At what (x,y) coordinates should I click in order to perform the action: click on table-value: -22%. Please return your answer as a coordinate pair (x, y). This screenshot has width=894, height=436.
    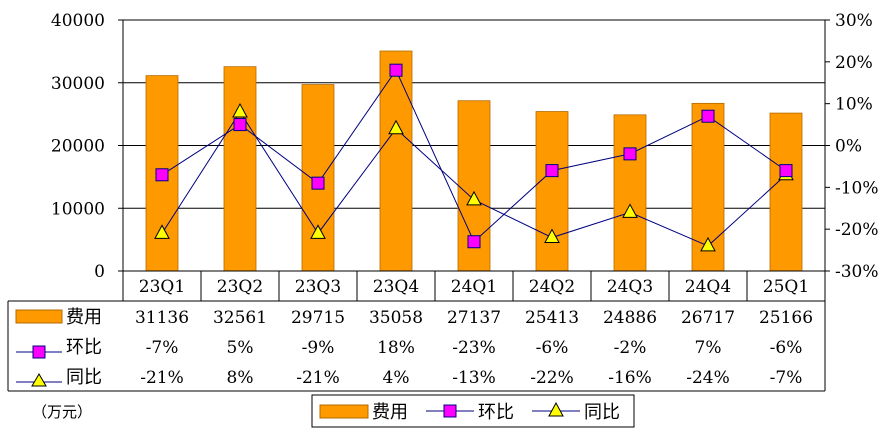
    Looking at the image, I should click on (552, 378).